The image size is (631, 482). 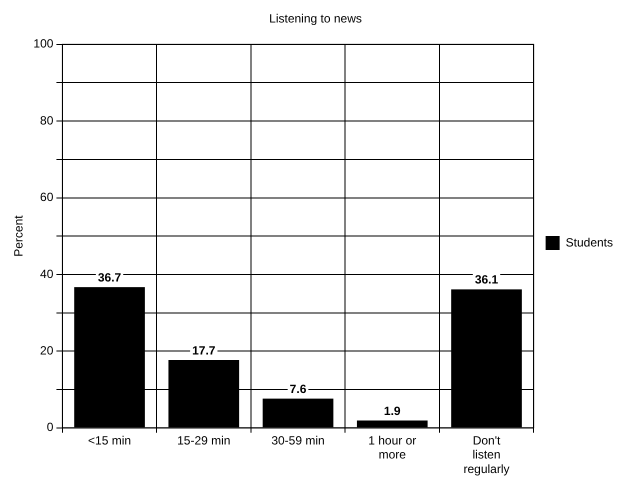 I want to click on x-tick-label: 1 hour or more, so click(x=392, y=447).